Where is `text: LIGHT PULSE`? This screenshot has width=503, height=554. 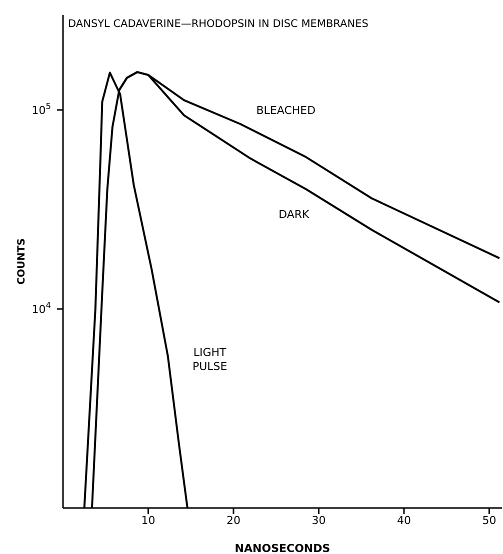
text: LIGHT PULSE is located at coordinates (210, 360).